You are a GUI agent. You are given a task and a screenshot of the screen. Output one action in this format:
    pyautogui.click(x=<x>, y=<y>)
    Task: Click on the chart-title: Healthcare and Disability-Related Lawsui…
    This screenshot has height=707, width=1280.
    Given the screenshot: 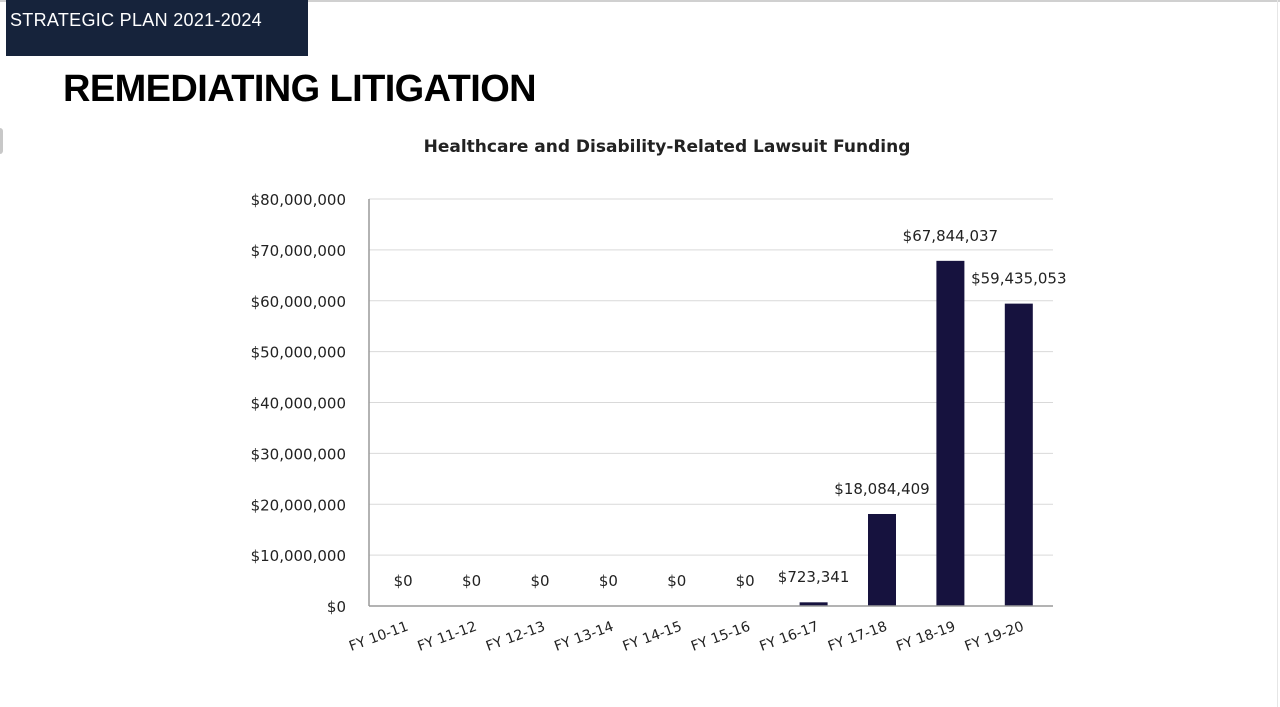 What is the action you would take?
    pyautogui.click(x=667, y=147)
    